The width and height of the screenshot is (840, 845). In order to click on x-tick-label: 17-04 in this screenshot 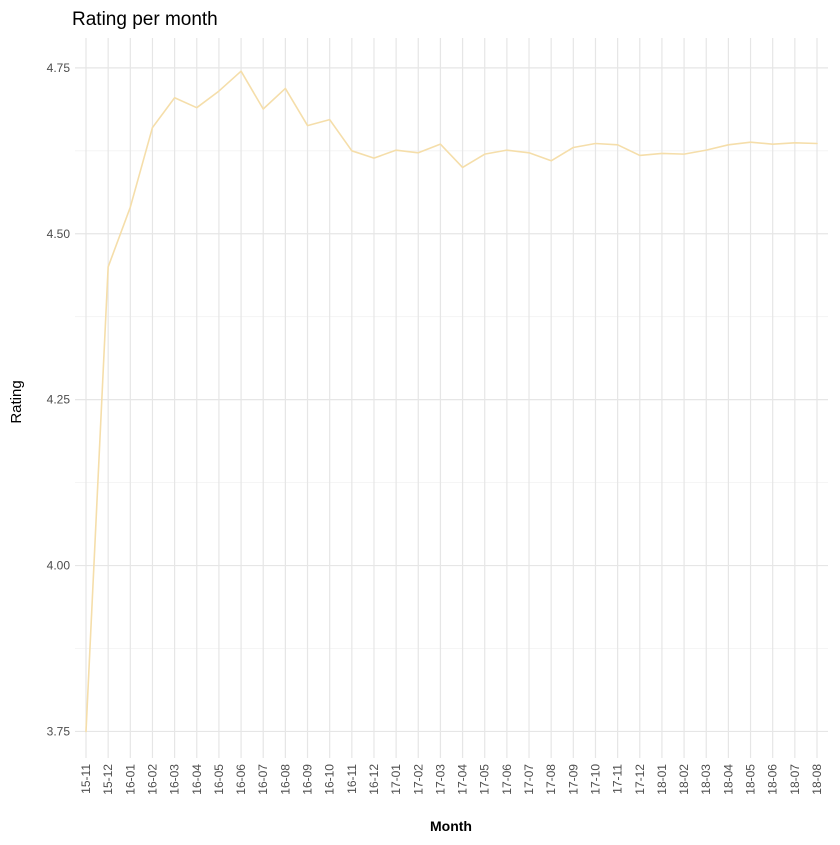, I will do `click(463, 779)`.